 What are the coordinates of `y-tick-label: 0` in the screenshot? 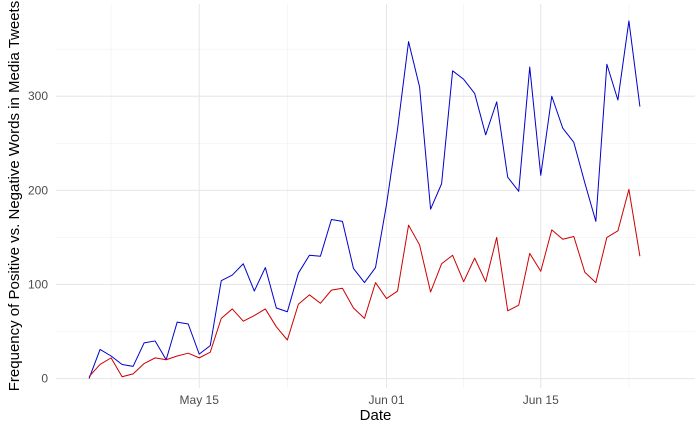 It's located at (44, 379).